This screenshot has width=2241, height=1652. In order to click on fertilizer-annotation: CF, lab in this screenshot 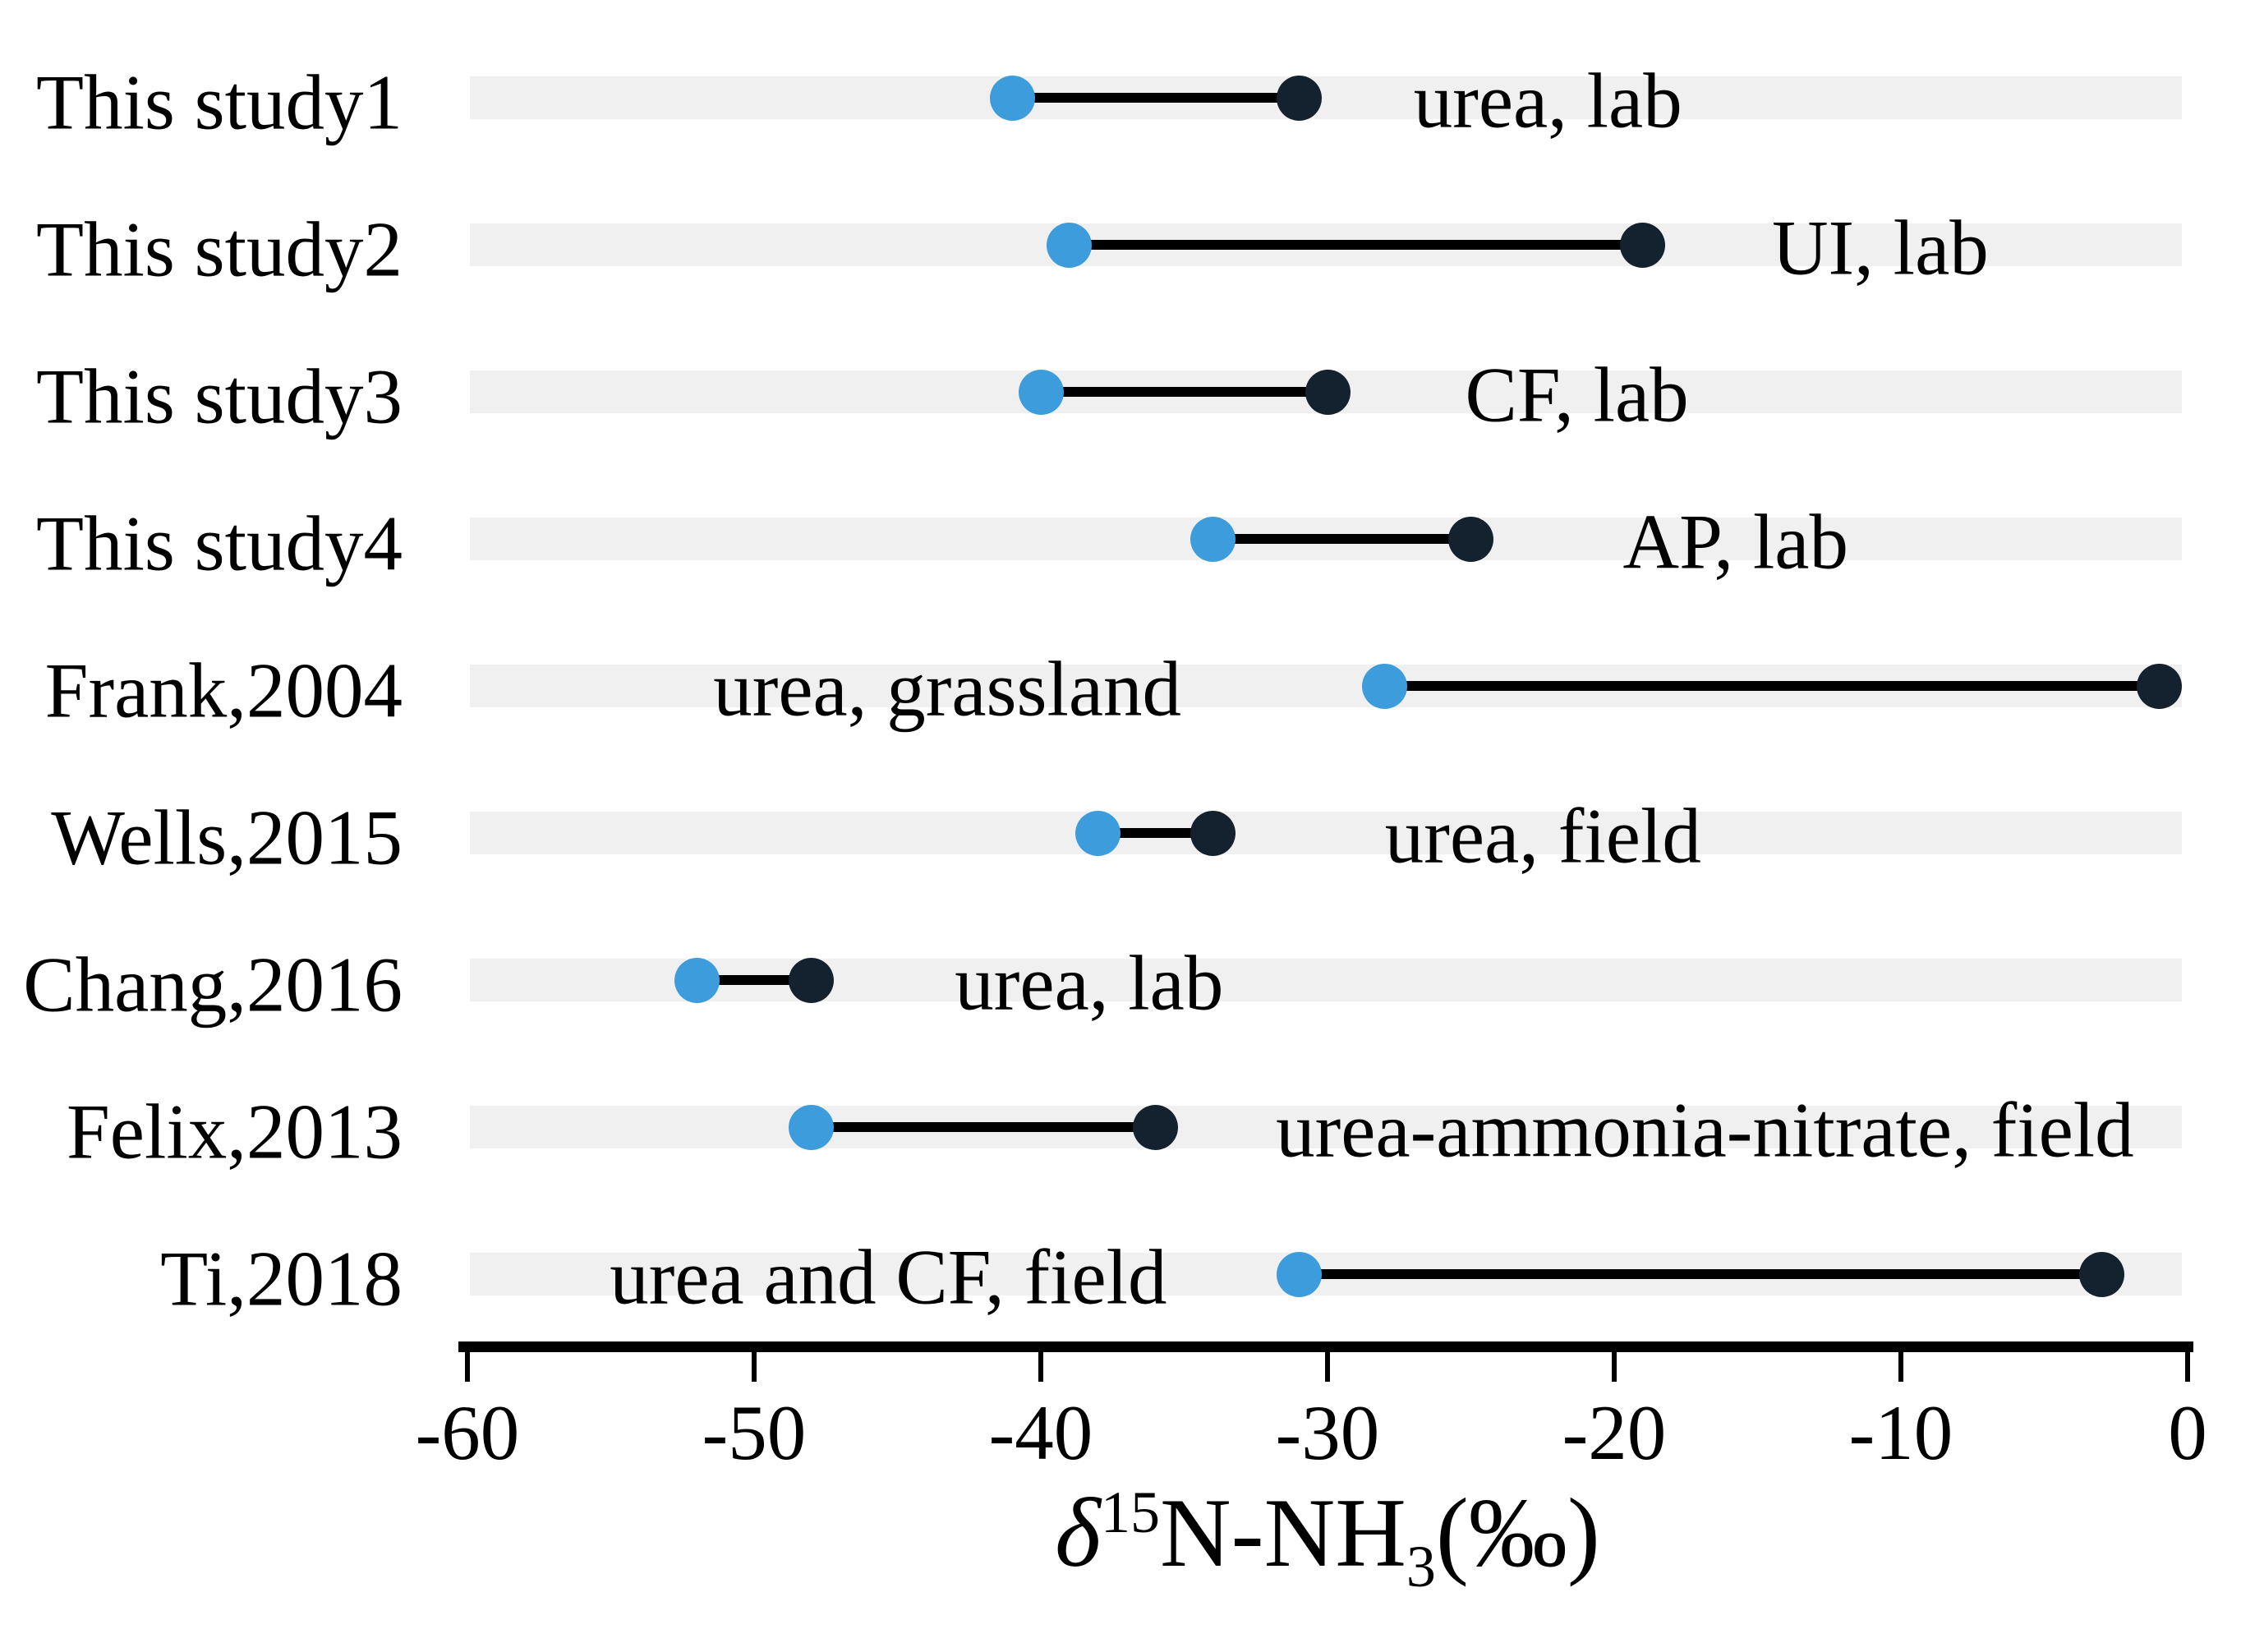, I will do `click(1577, 395)`.